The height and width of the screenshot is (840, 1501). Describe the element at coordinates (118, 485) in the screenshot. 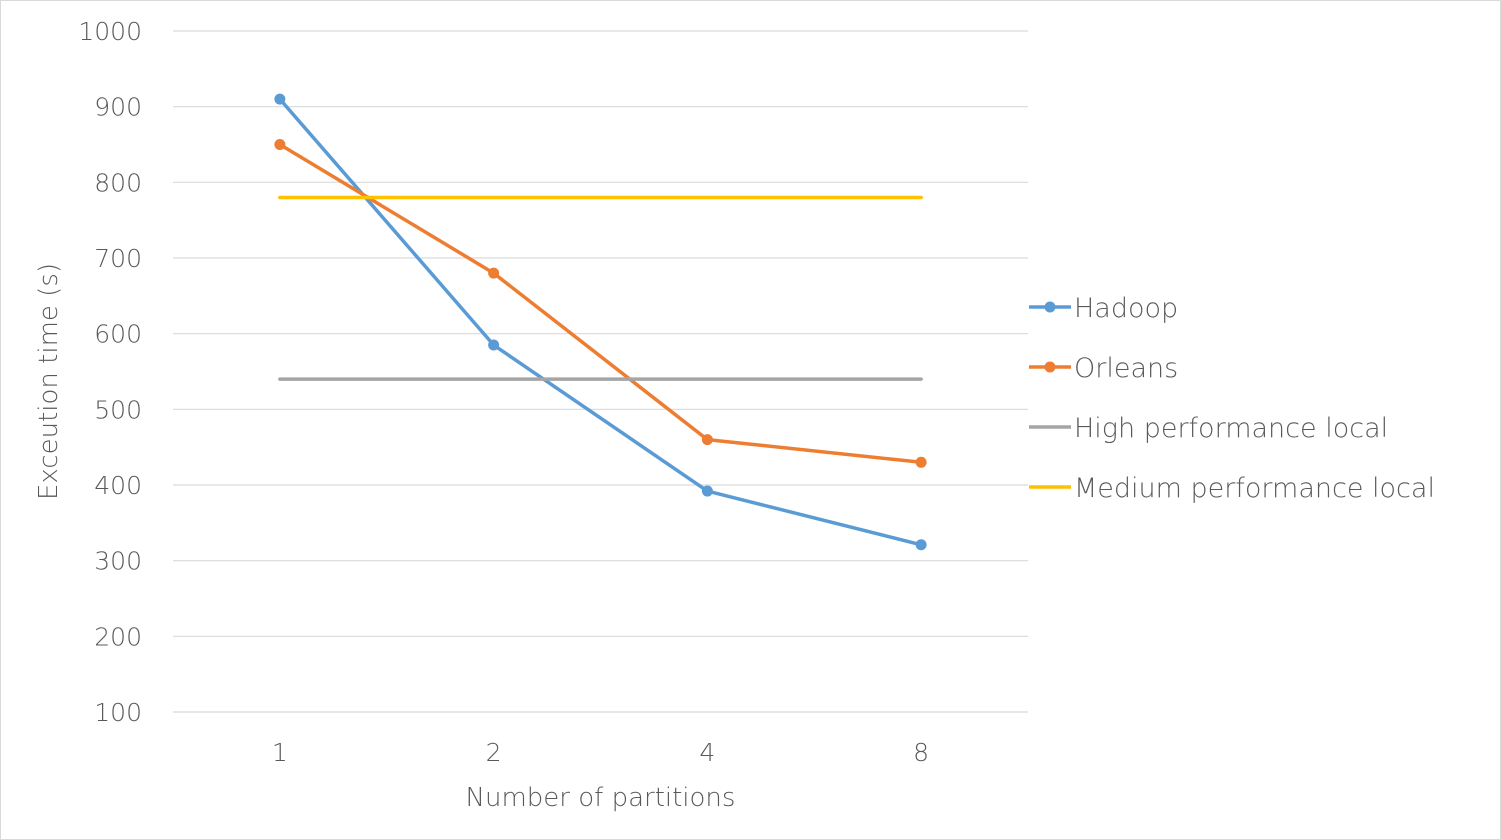

I see `y-tick-label-400: 400` at that location.